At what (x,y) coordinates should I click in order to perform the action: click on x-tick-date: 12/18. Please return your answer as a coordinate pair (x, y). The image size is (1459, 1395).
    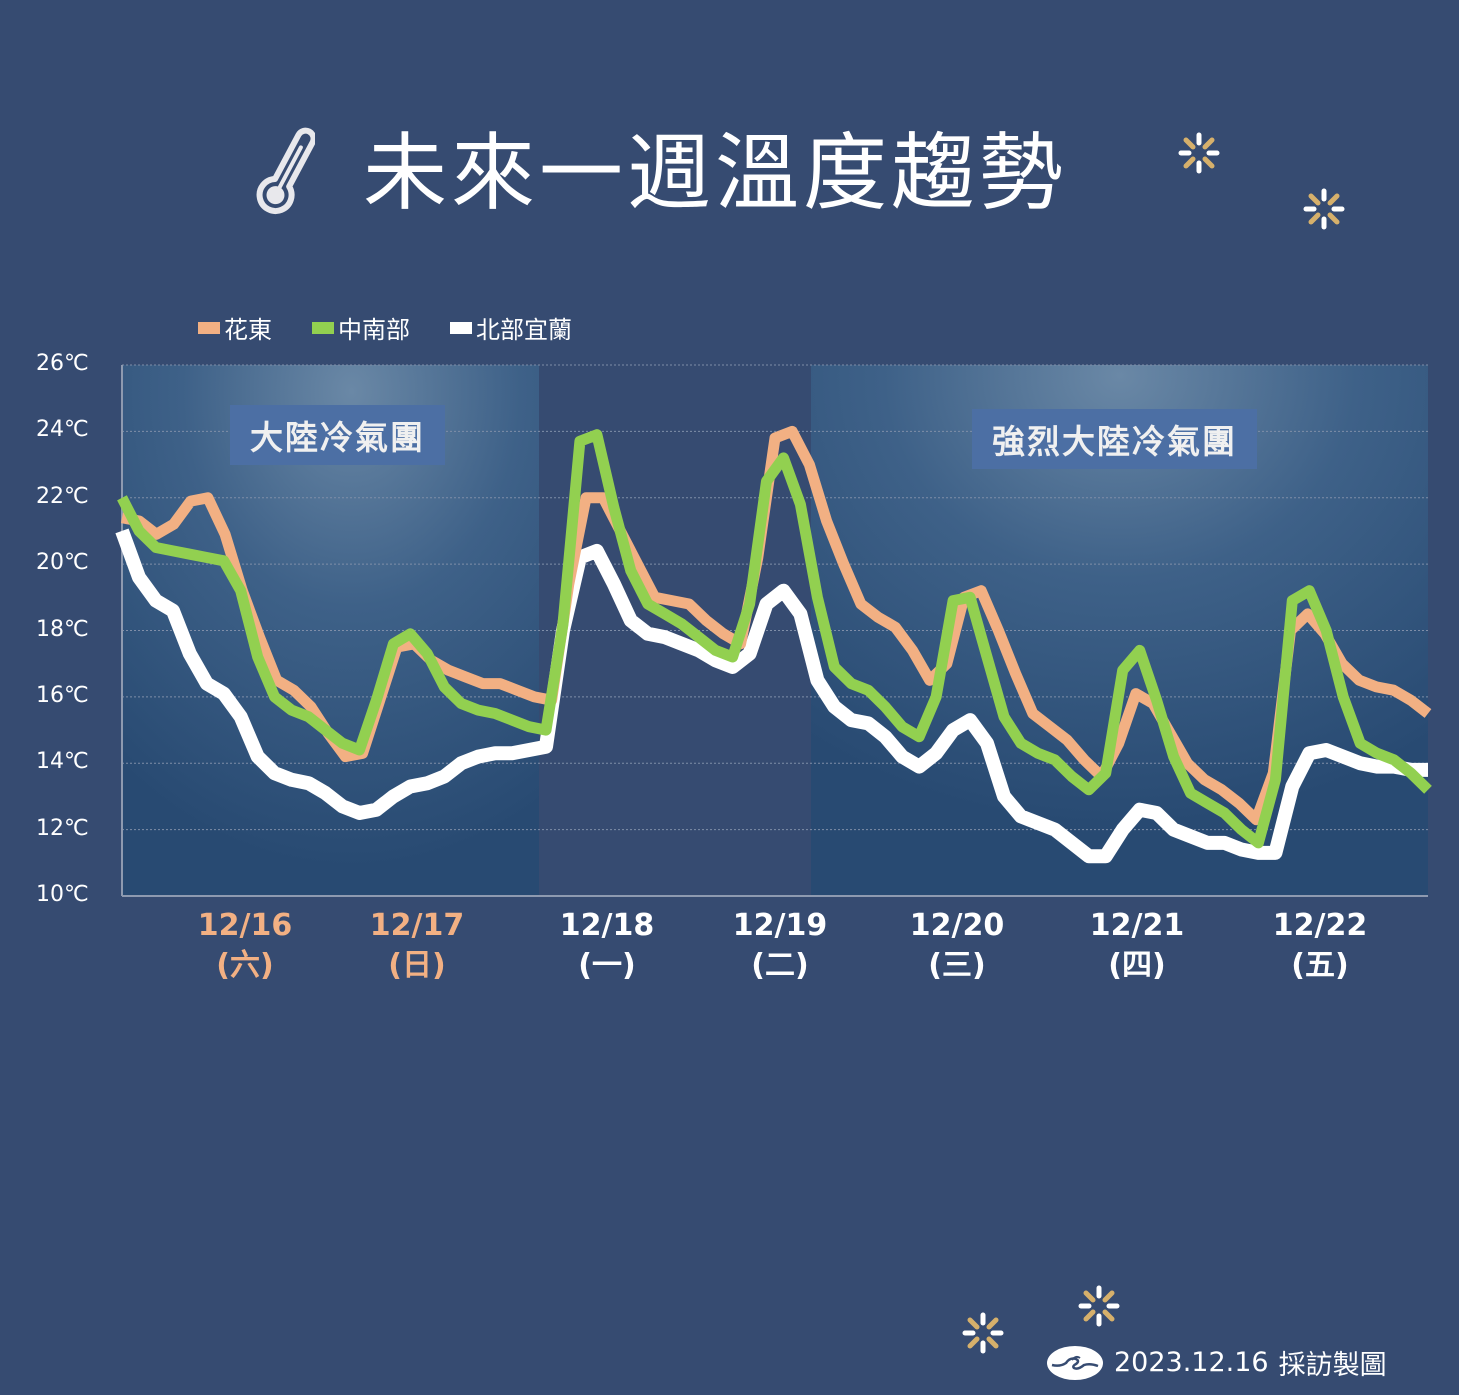
    Looking at the image, I should click on (607, 925).